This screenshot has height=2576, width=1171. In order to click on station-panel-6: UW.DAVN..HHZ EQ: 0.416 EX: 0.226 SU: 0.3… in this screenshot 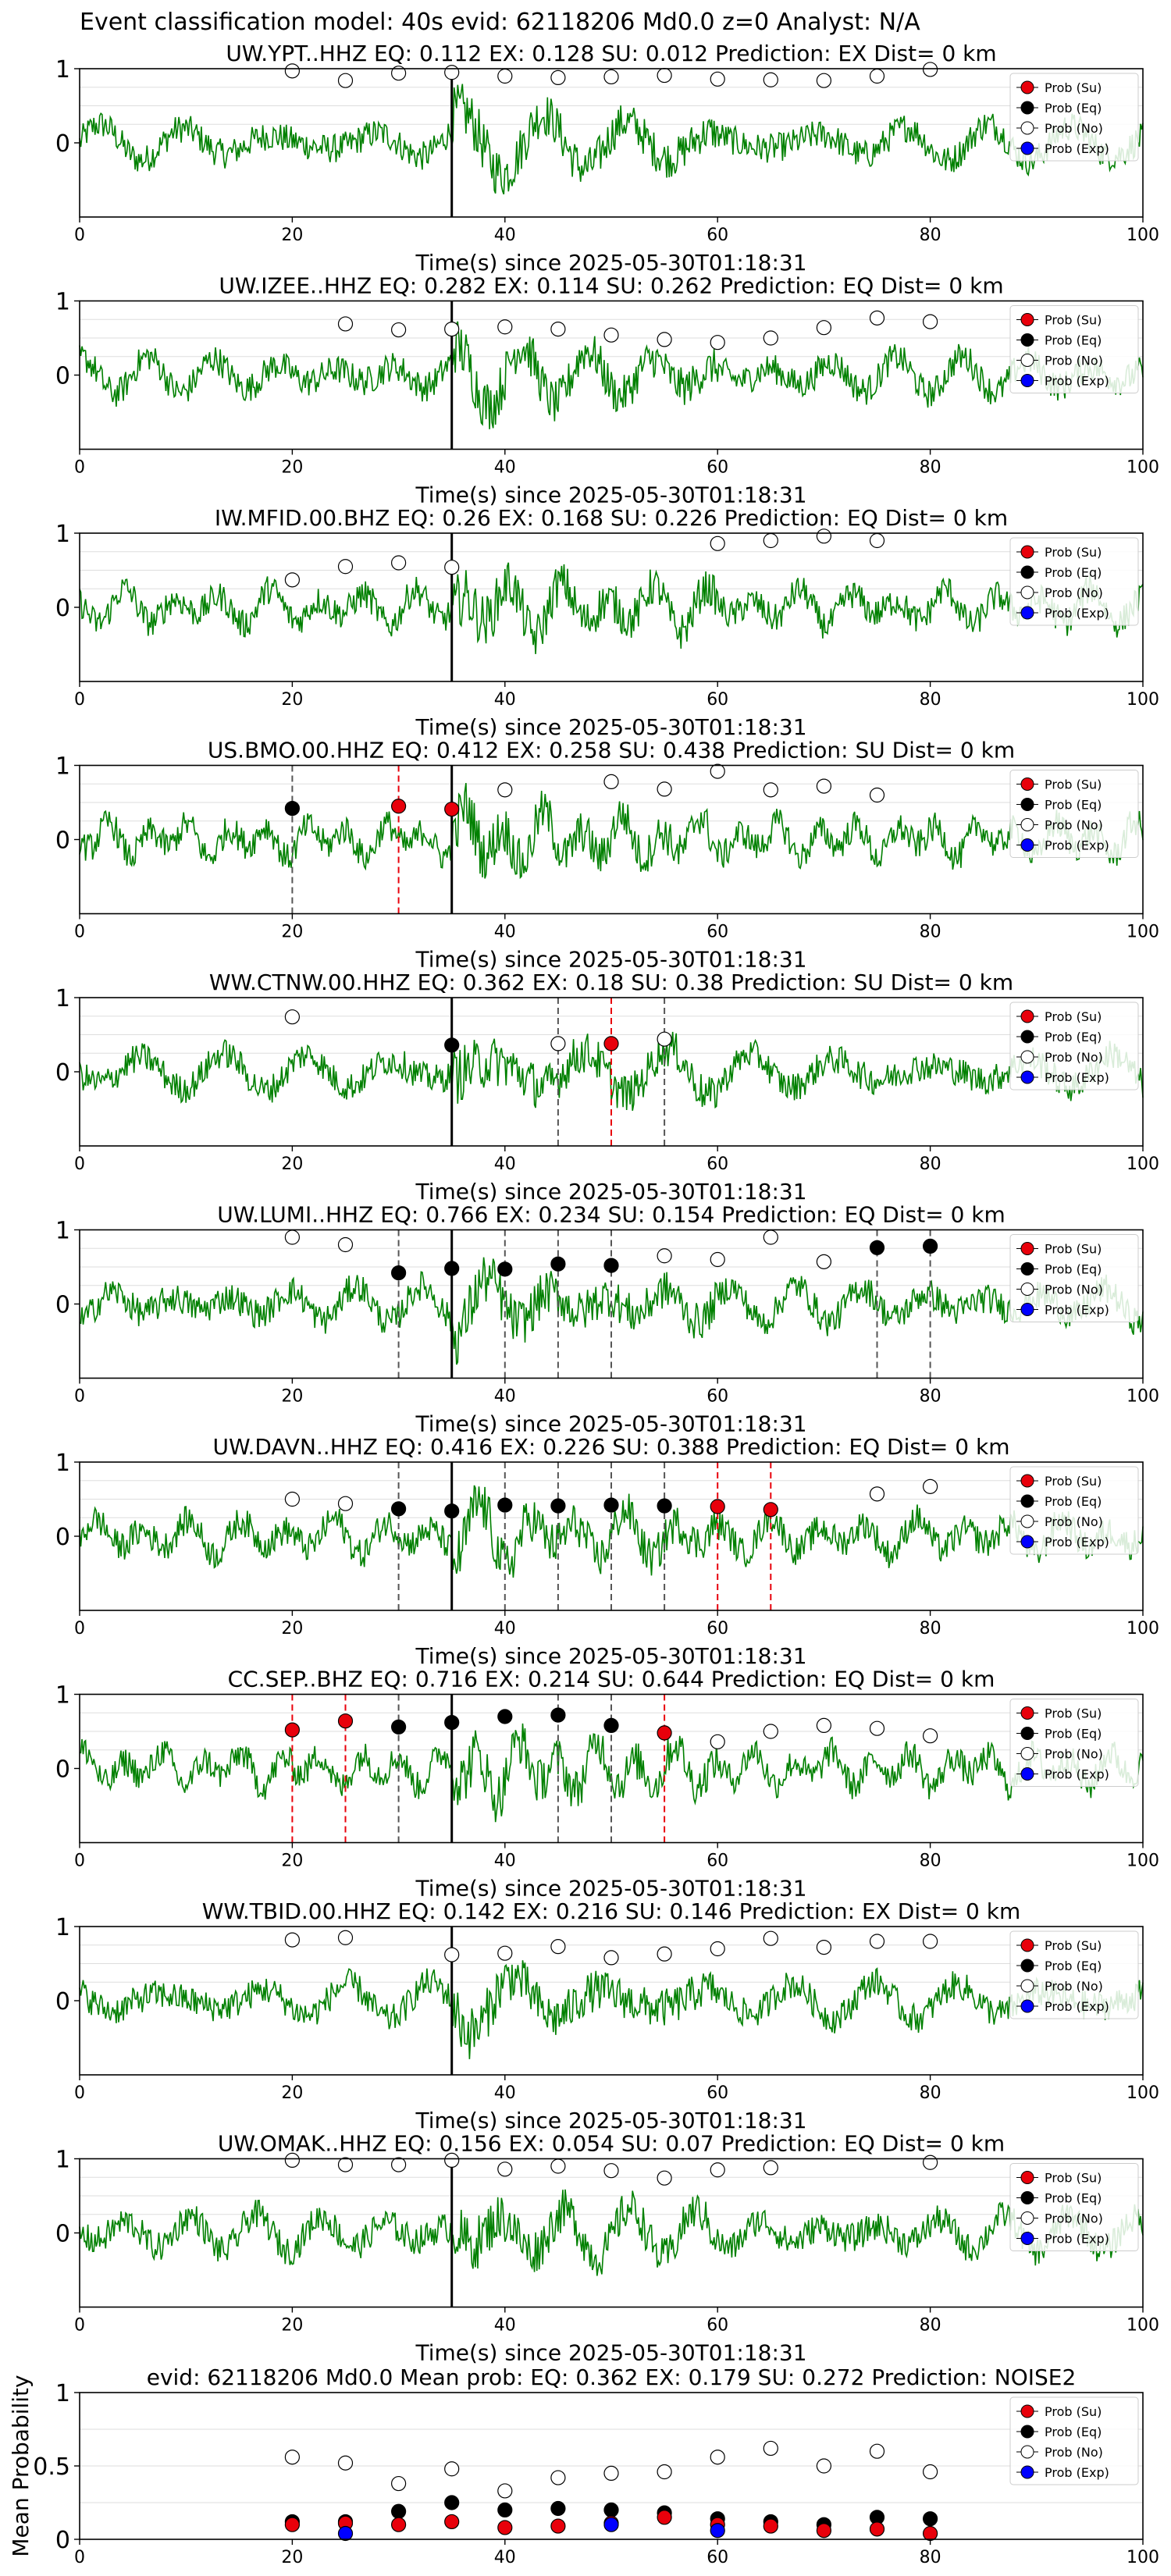, I will do `click(607, 1551)`.